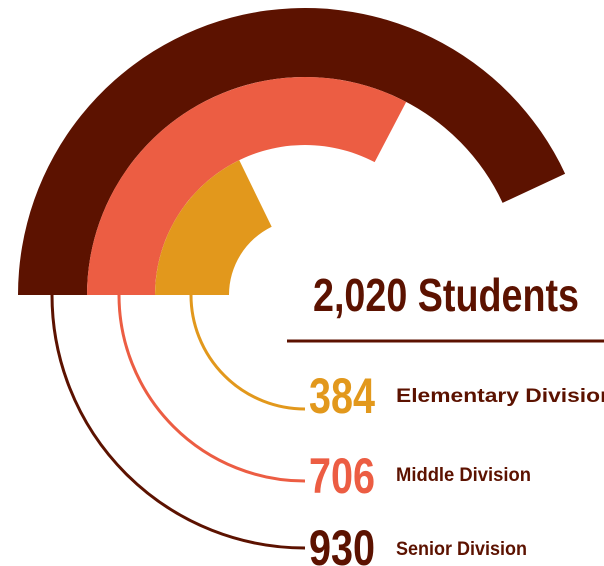 This screenshot has height=566, width=604. Describe the element at coordinates (463, 475) in the screenshot. I see `middle-name: Middle Division` at that location.